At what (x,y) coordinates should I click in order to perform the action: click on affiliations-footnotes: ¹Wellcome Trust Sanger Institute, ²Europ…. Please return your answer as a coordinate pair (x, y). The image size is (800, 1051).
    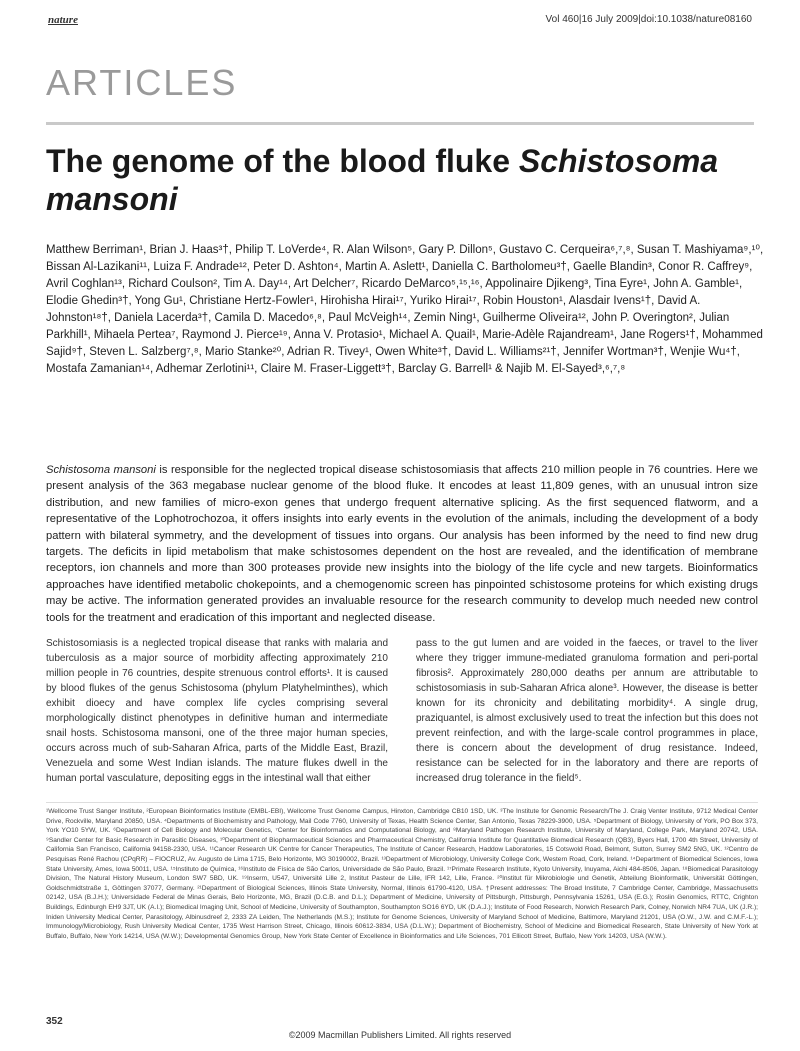
    Looking at the image, I should click on (402, 871).